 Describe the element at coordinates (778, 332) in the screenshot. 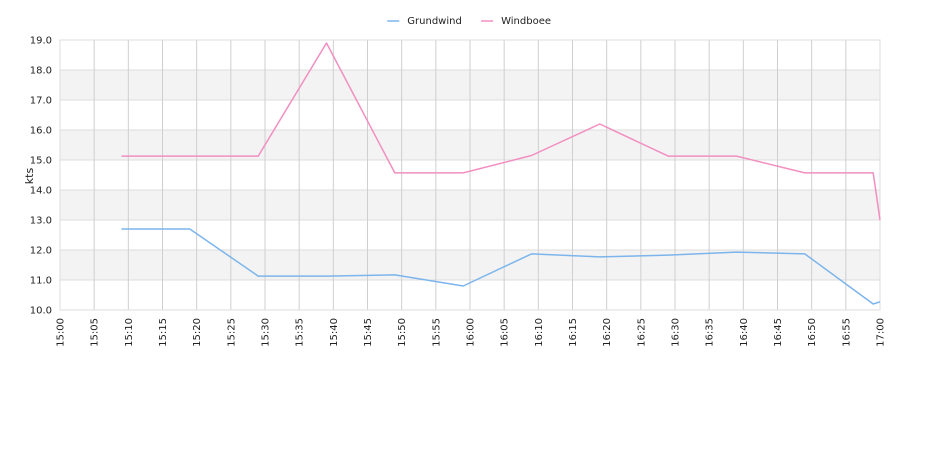

I see `x-tick-label: 16:45` at that location.